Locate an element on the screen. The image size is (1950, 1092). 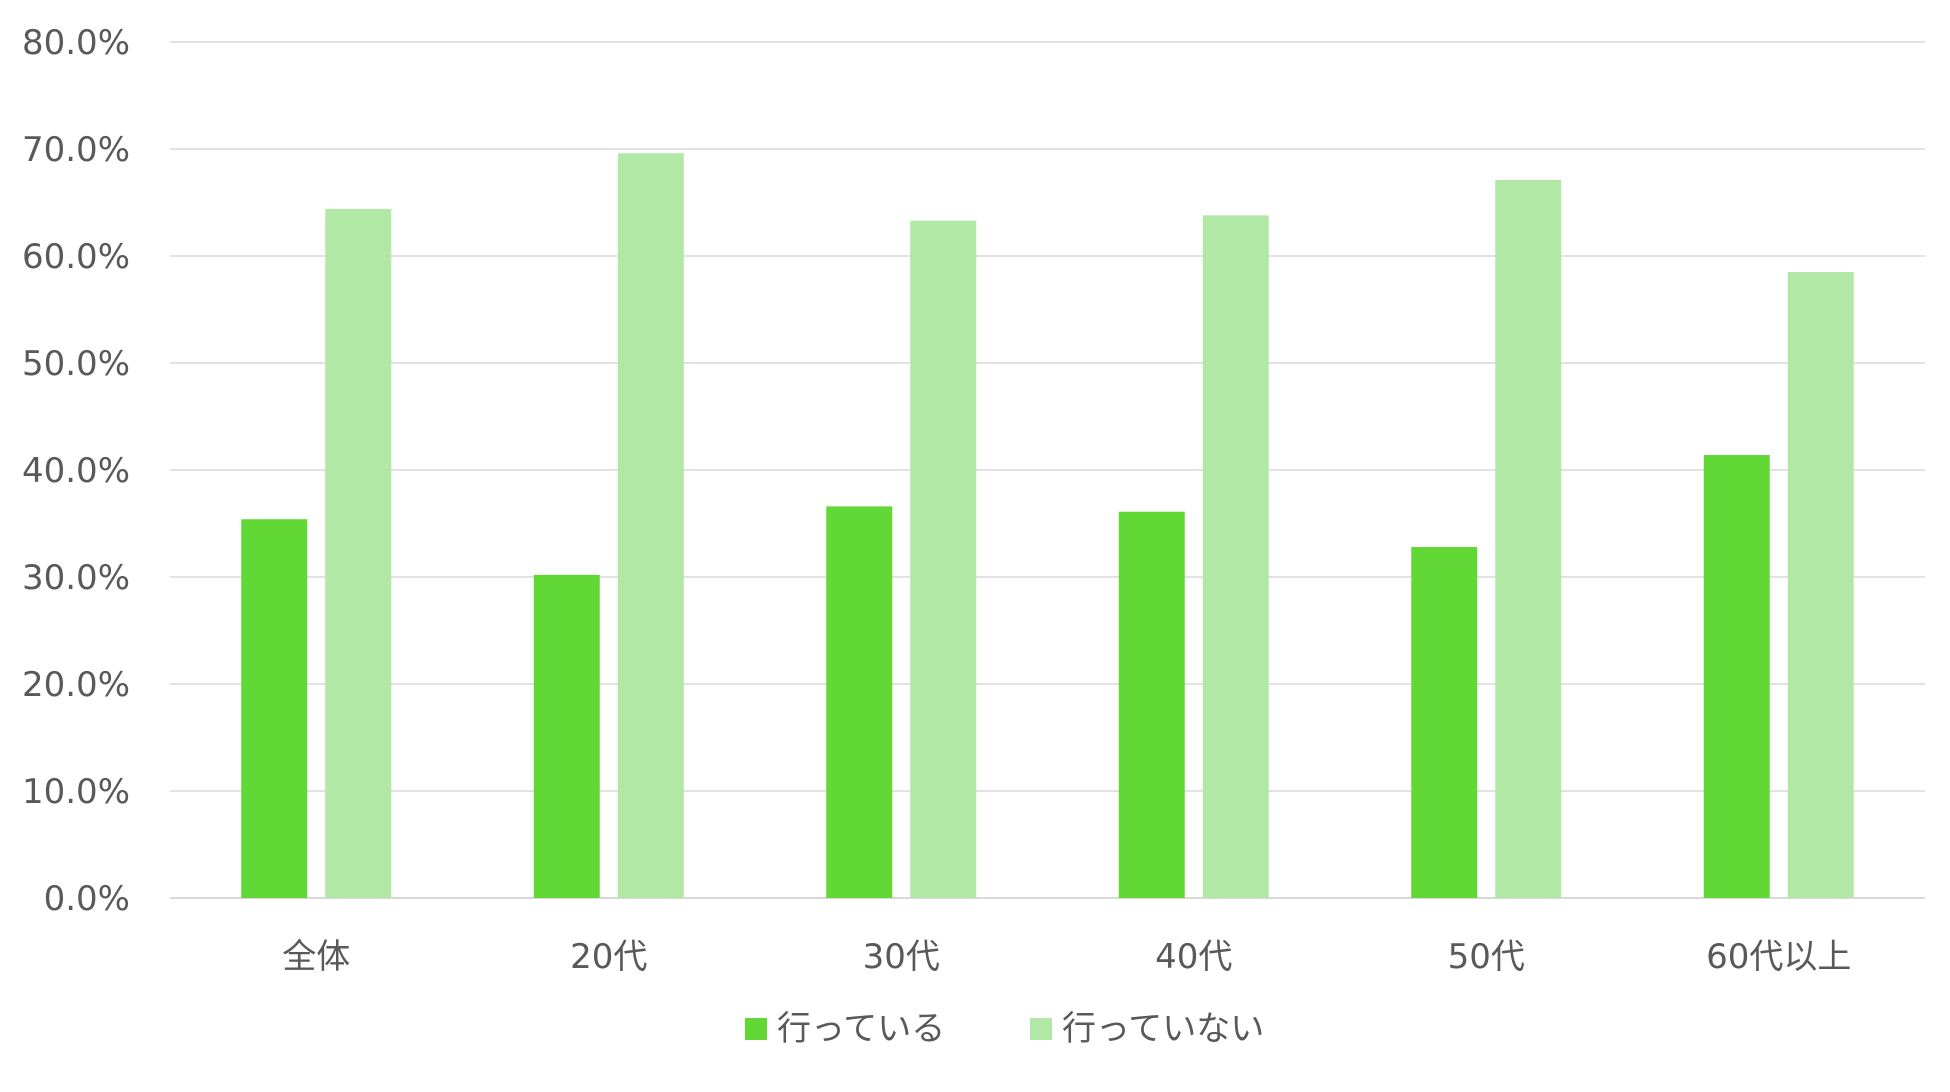
legend-label: 行っていない is located at coordinates (1163, 1029).